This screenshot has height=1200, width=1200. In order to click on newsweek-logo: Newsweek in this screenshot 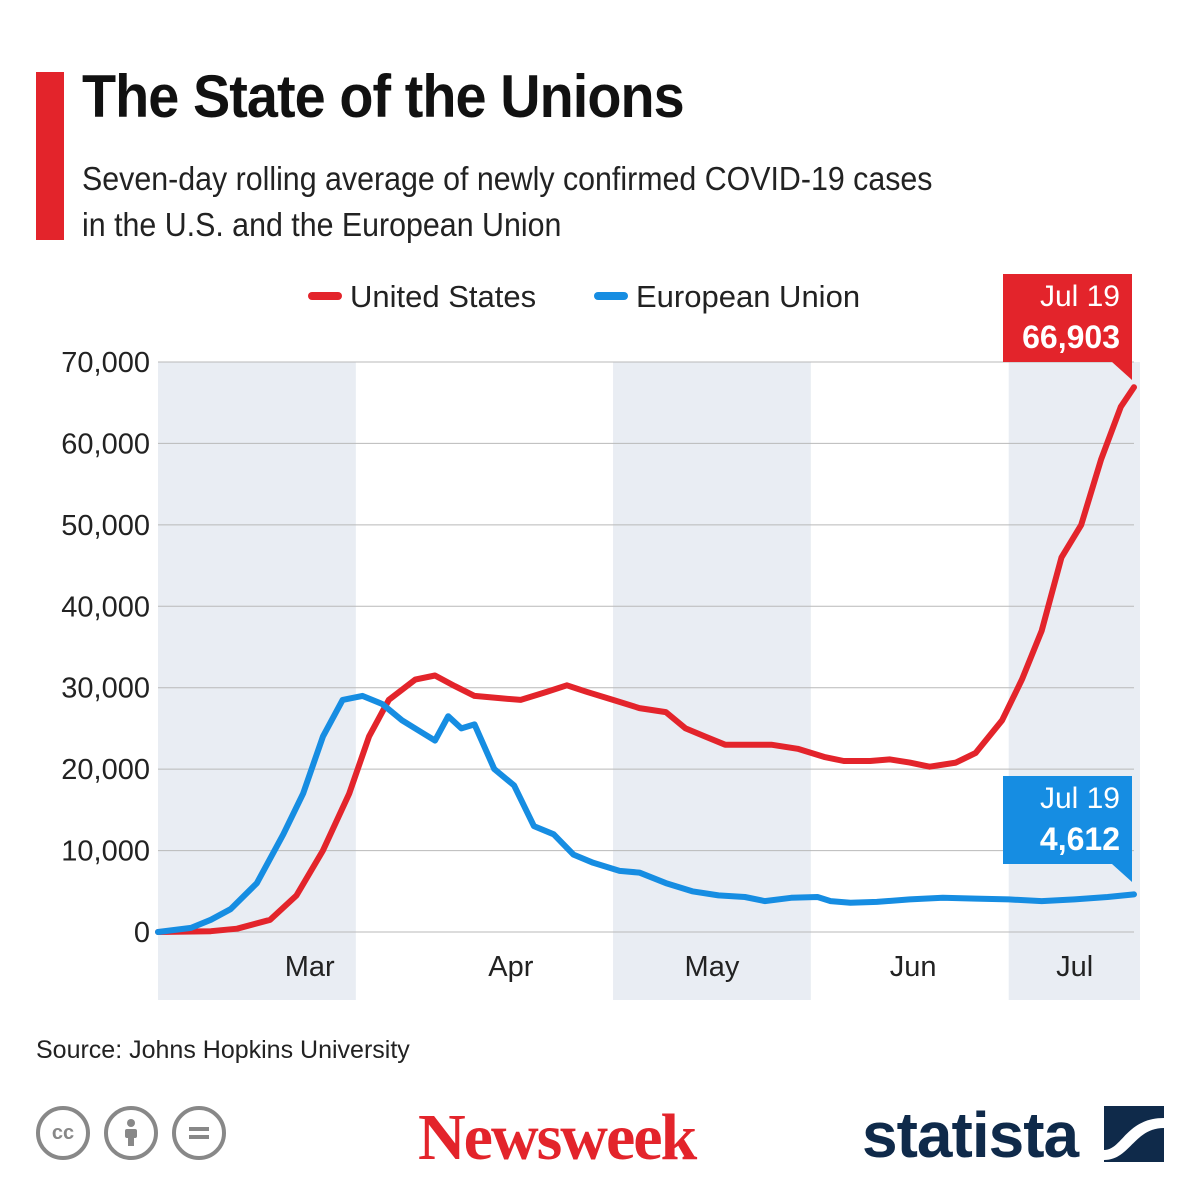, I will do `click(557, 1137)`.